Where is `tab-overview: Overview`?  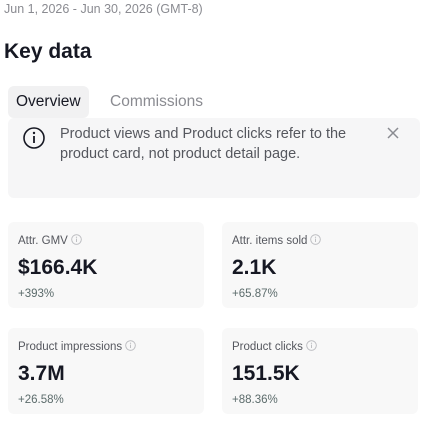 tab-overview: Overview is located at coordinates (48, 102).